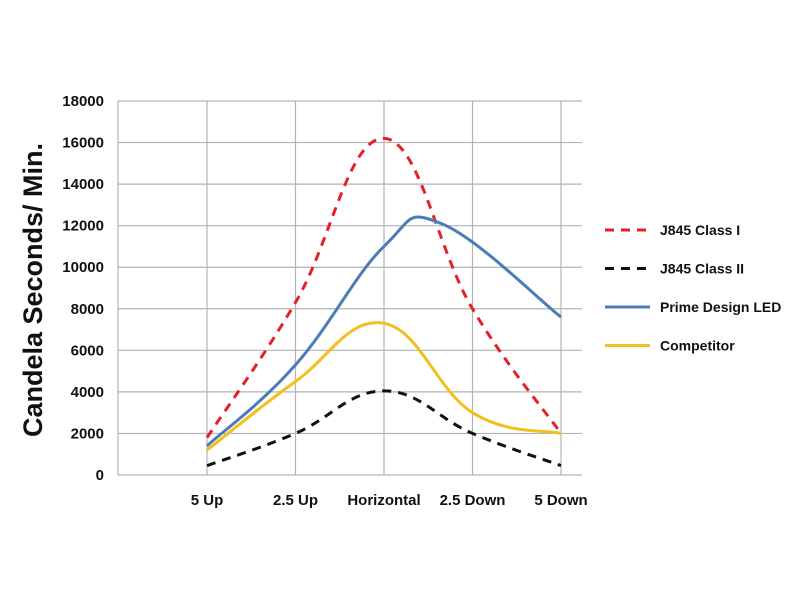 This screenshot has width=800, height=605. What do you see at coordinates (87, 433) in the screenshot?
I see `y-tick-label: 2000` at bounding box center [87, 433].